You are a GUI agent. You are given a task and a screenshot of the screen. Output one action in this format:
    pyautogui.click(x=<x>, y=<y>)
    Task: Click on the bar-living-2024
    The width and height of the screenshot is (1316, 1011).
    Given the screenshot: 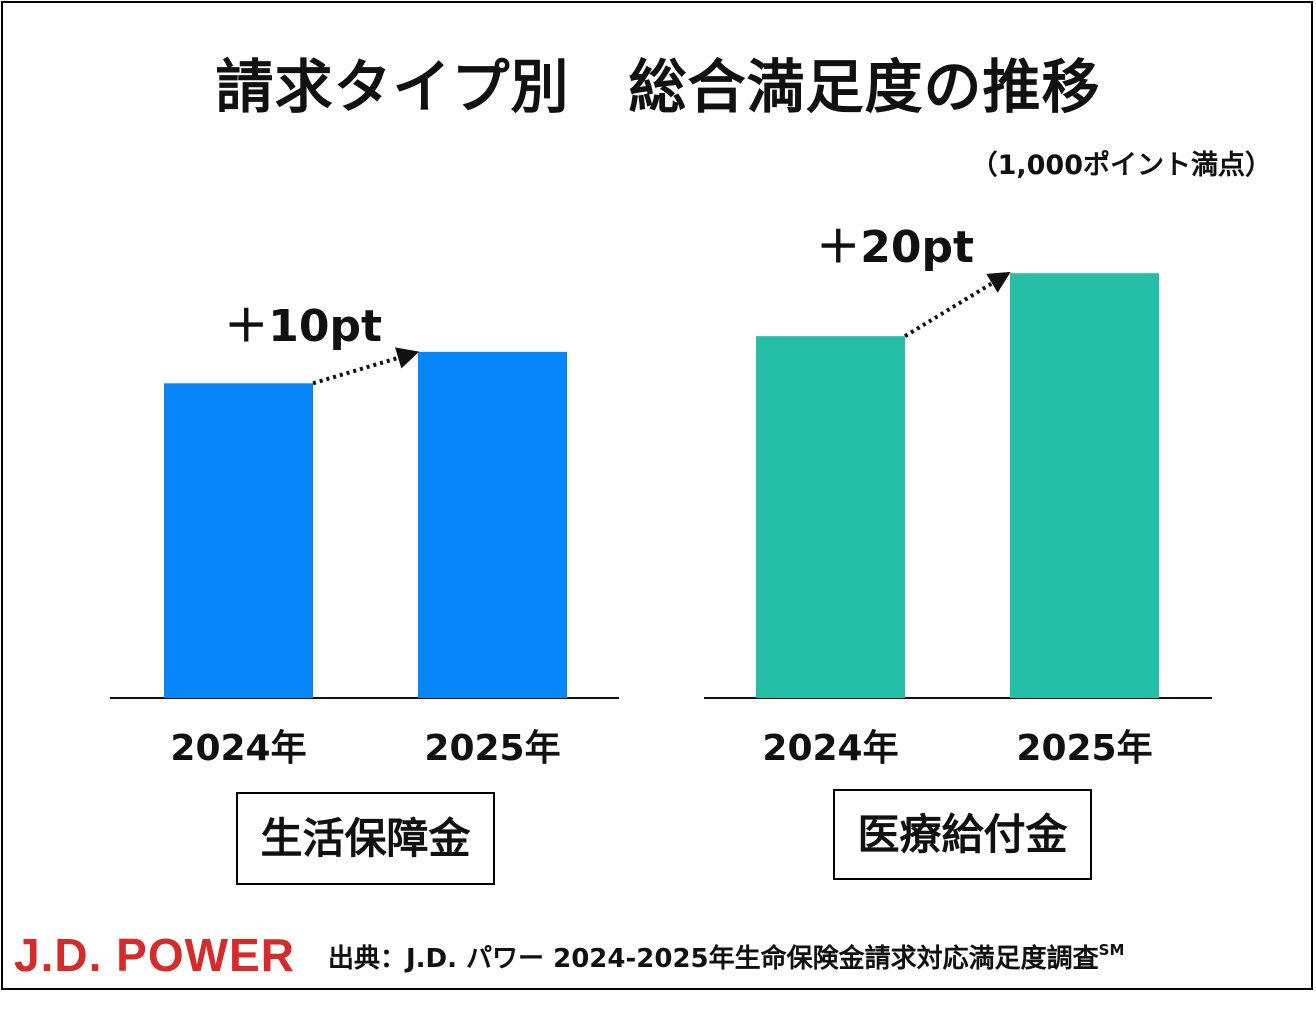 What is the action you would take?
    pyautogui.click(x=238, y=540)
    